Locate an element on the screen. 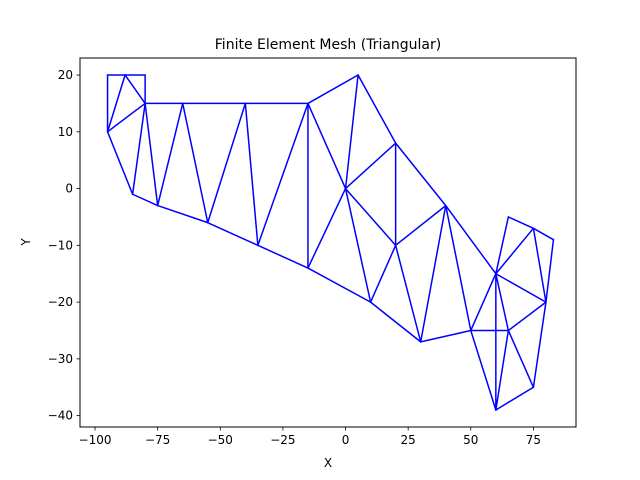 Image resolution: width=640 pixels, height=480 pixels. y-tick-label: −10 is located at coordinates (60, 245).